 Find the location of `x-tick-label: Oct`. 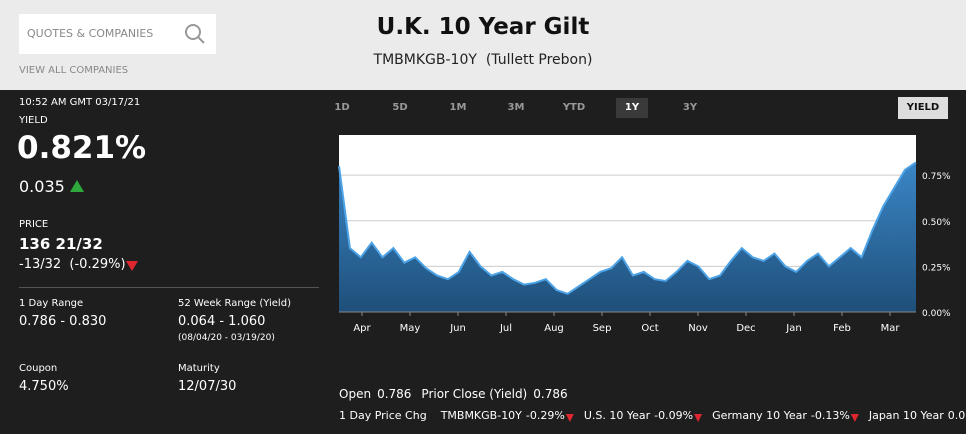

x-tick-label: Oct is located at coordinates (649, 328).